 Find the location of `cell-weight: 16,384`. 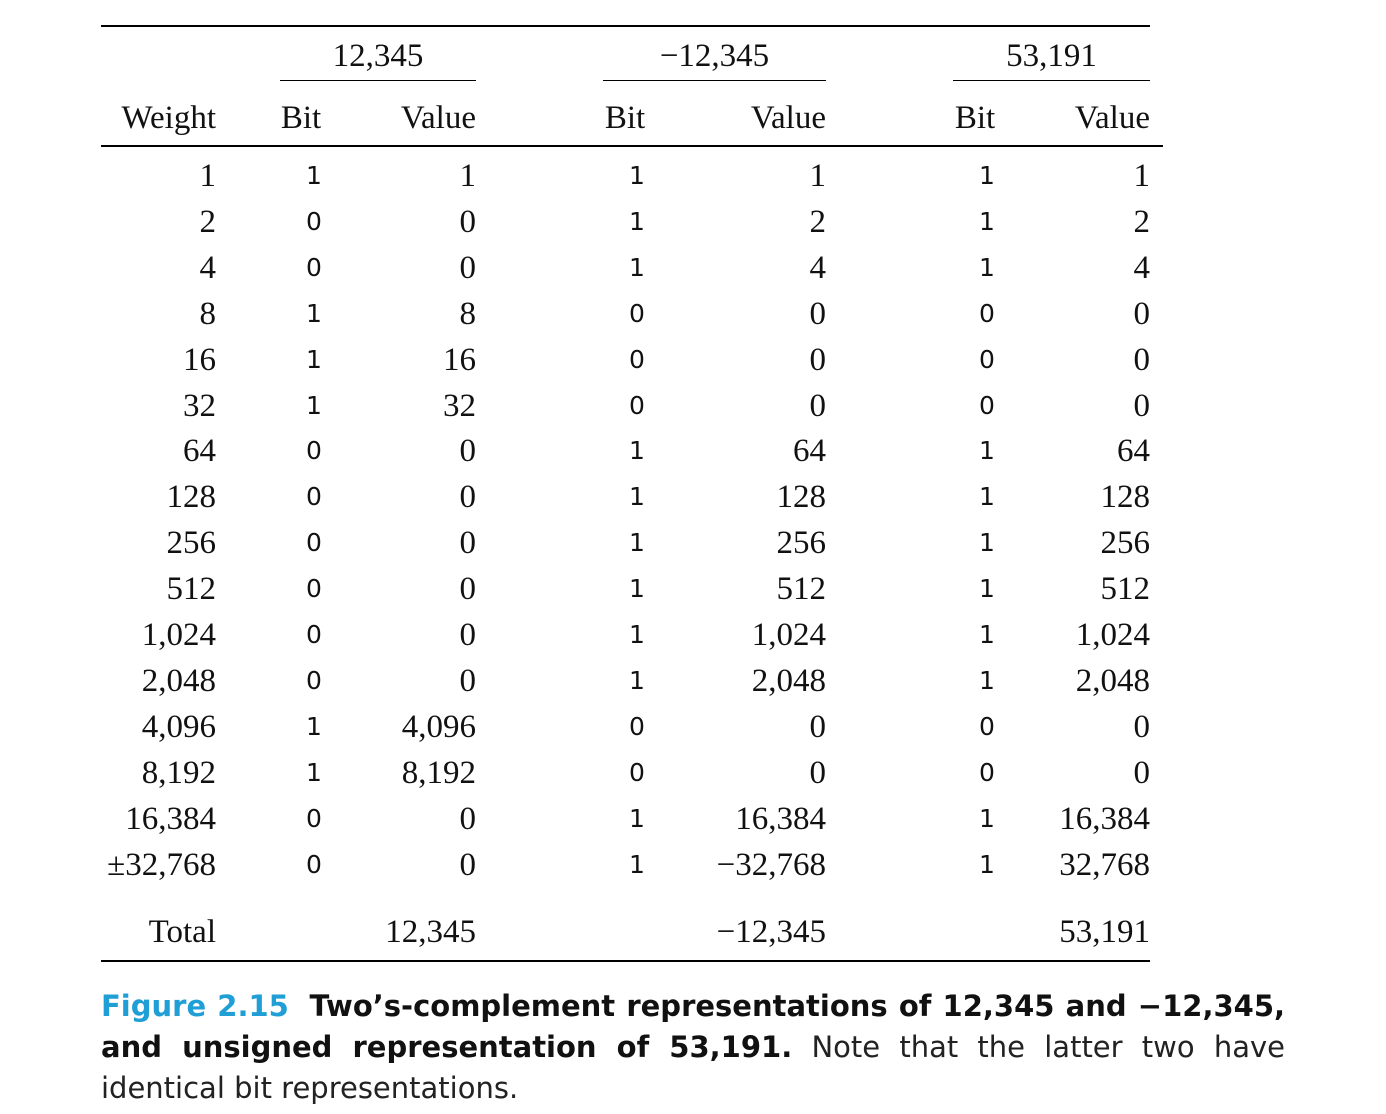

cell-weight: 16,384 is located at coordinates (170, 819).